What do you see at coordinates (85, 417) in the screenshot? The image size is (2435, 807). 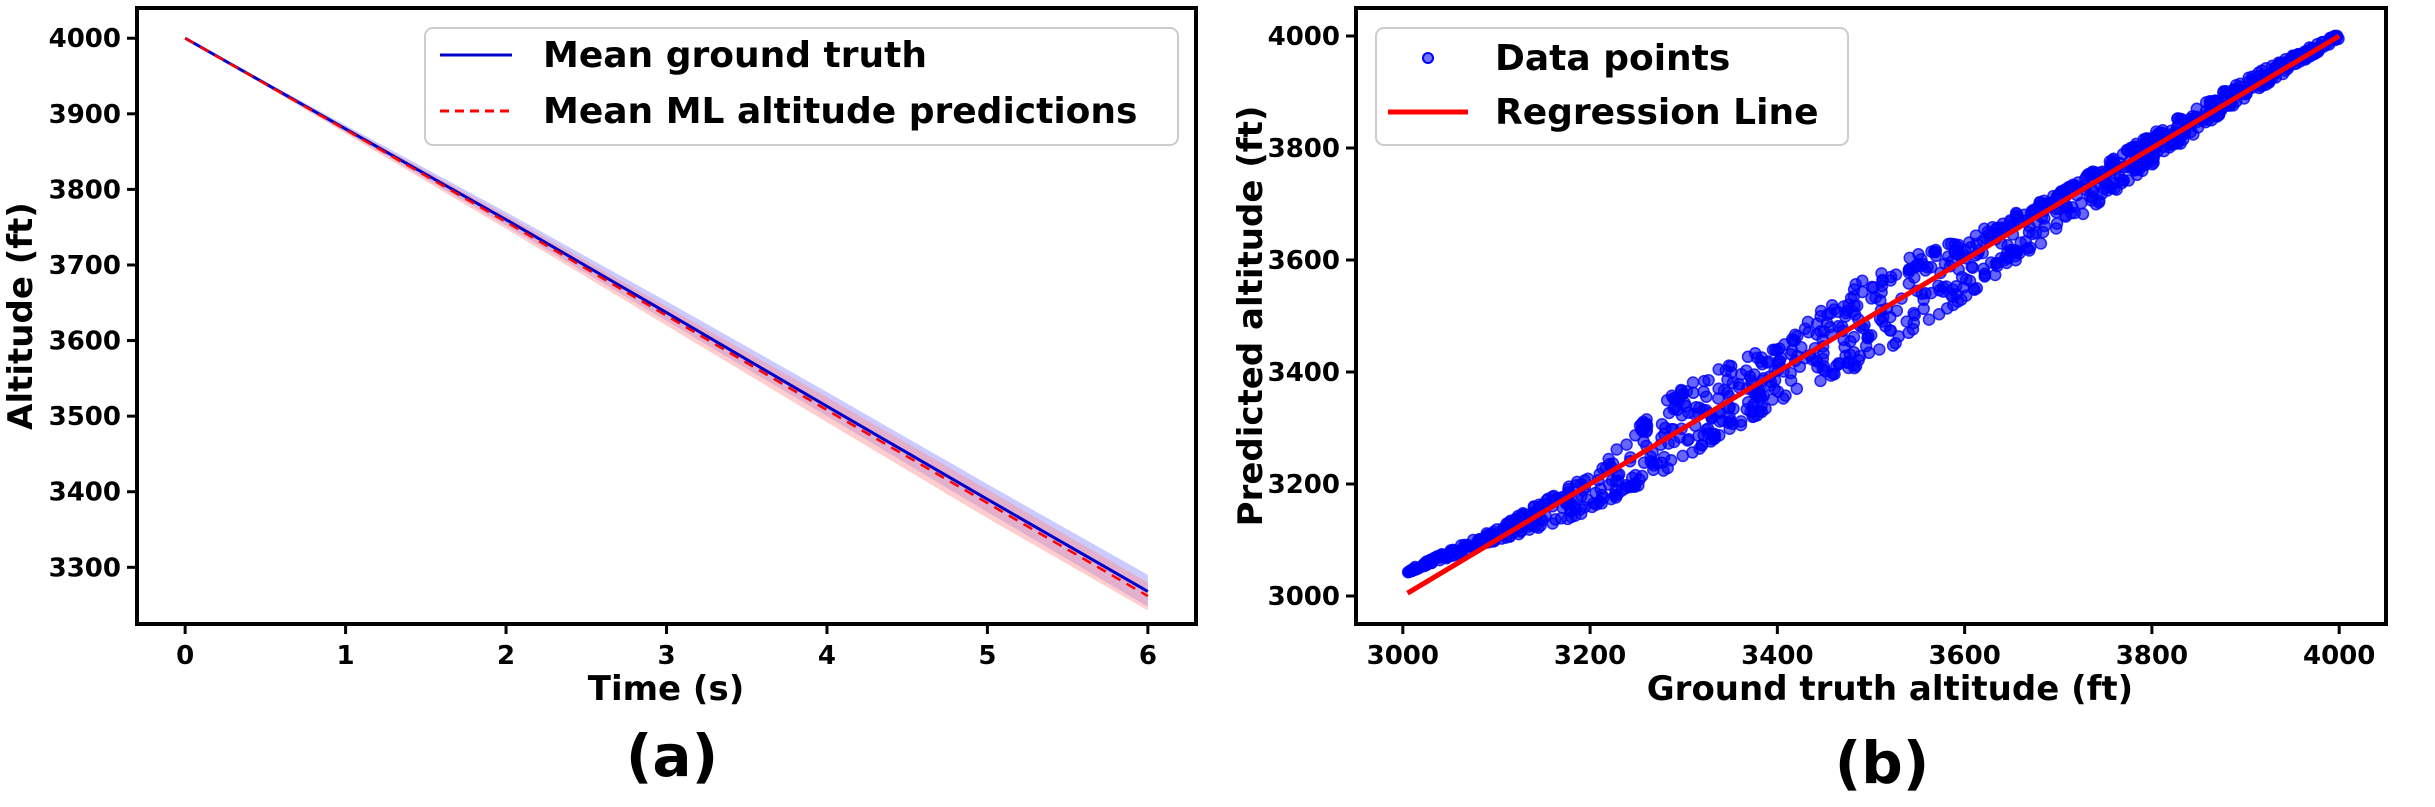 I see `panel-a-y-tick-label: 3500` at bounding box center [85, 417].